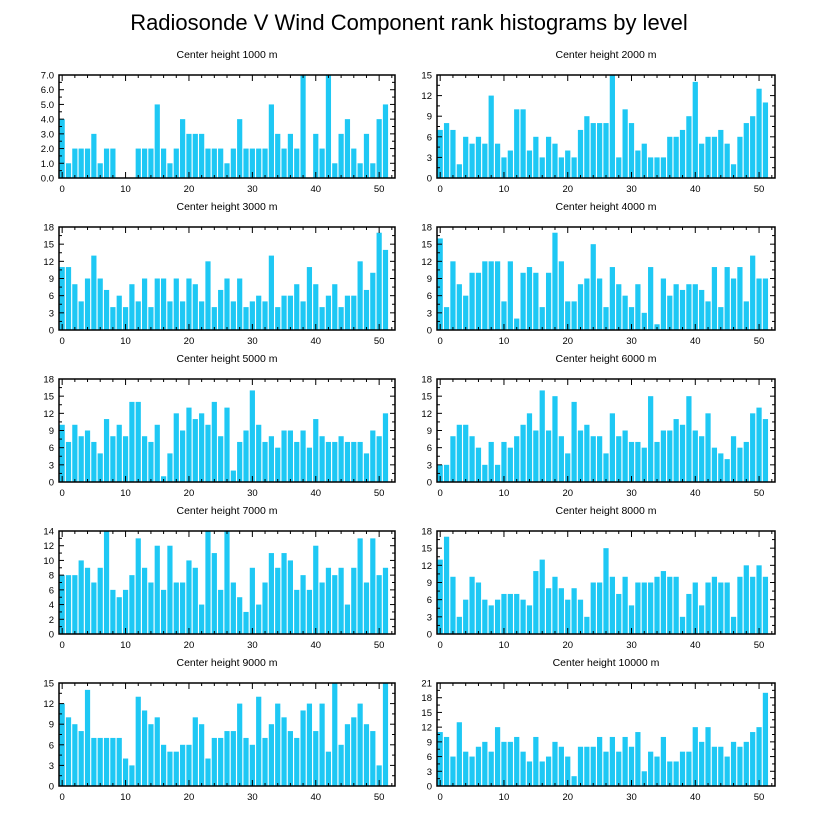 This screenshot has width=818, height=824. What do you see at coordinates (606, 359) in the screenshot?
I see `panel-title: Center height 6000 m` at bounding box center [606, 359].